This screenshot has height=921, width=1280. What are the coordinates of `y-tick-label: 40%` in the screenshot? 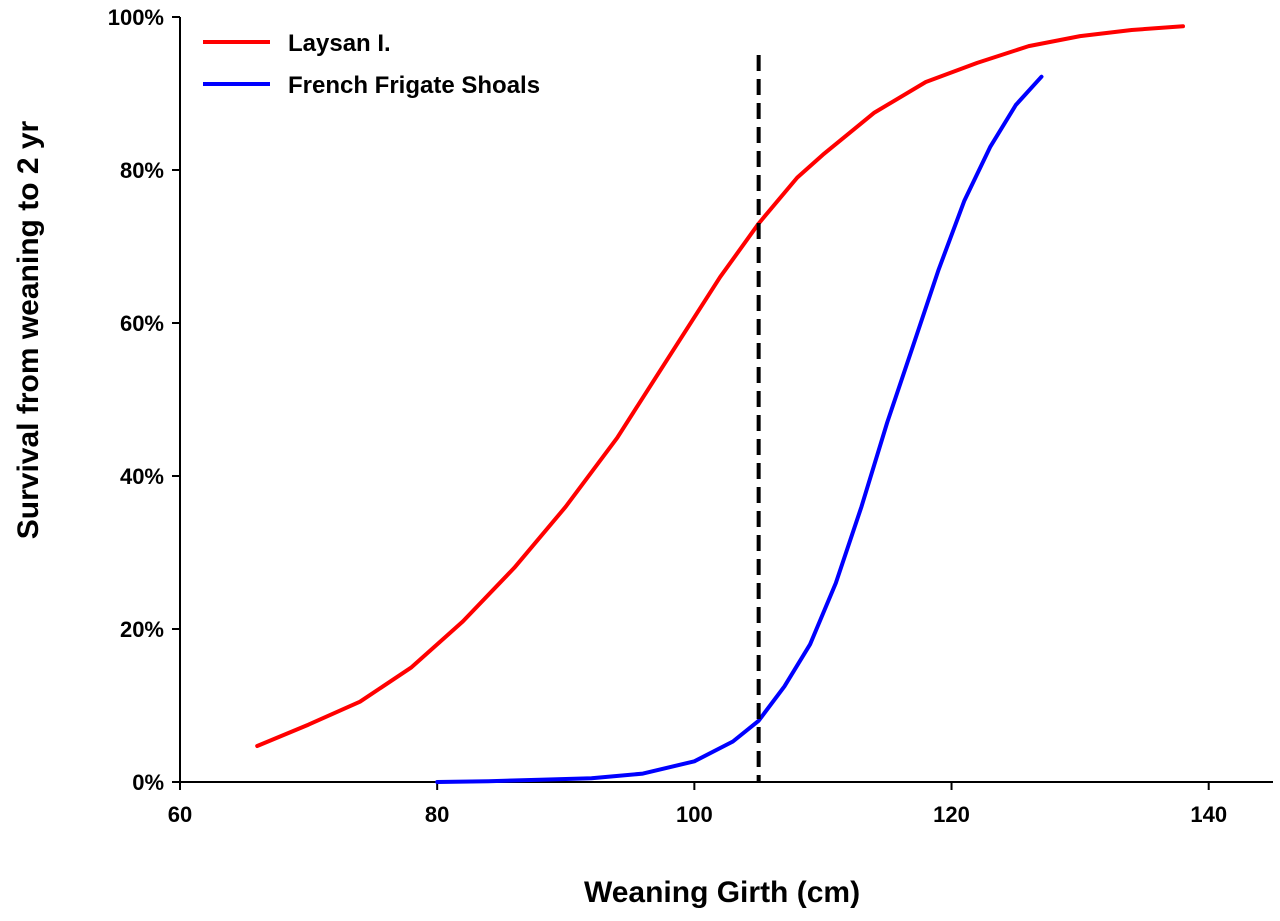 It's located at (142, 476).